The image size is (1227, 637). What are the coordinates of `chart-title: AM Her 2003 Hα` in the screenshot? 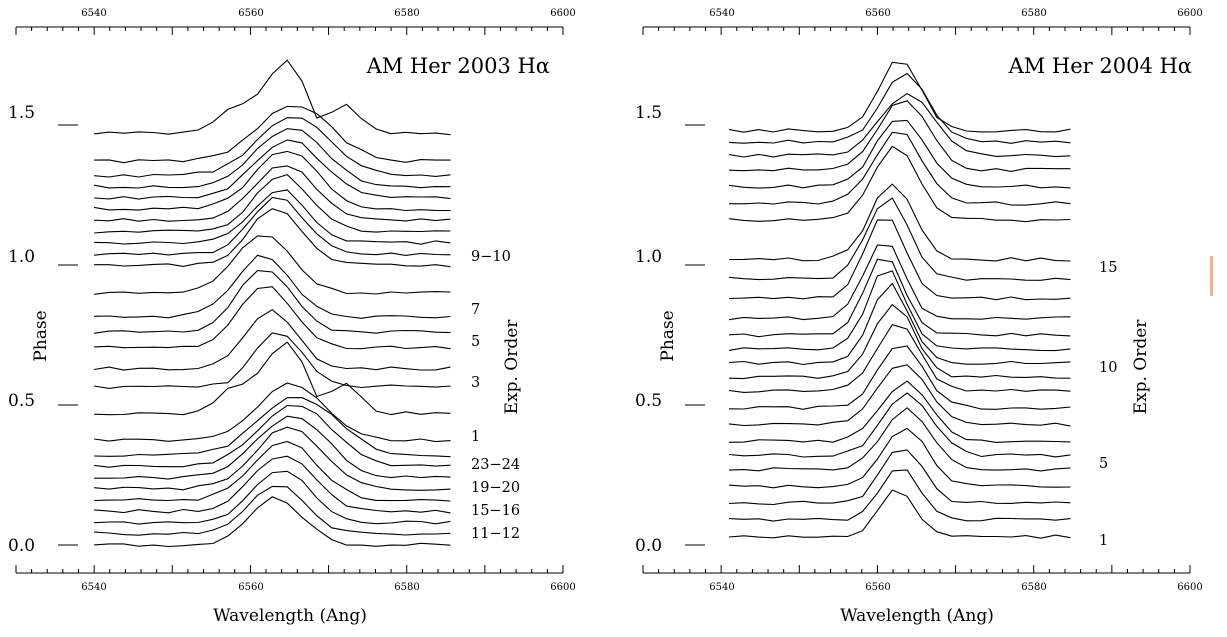 It's located at (458, 66).